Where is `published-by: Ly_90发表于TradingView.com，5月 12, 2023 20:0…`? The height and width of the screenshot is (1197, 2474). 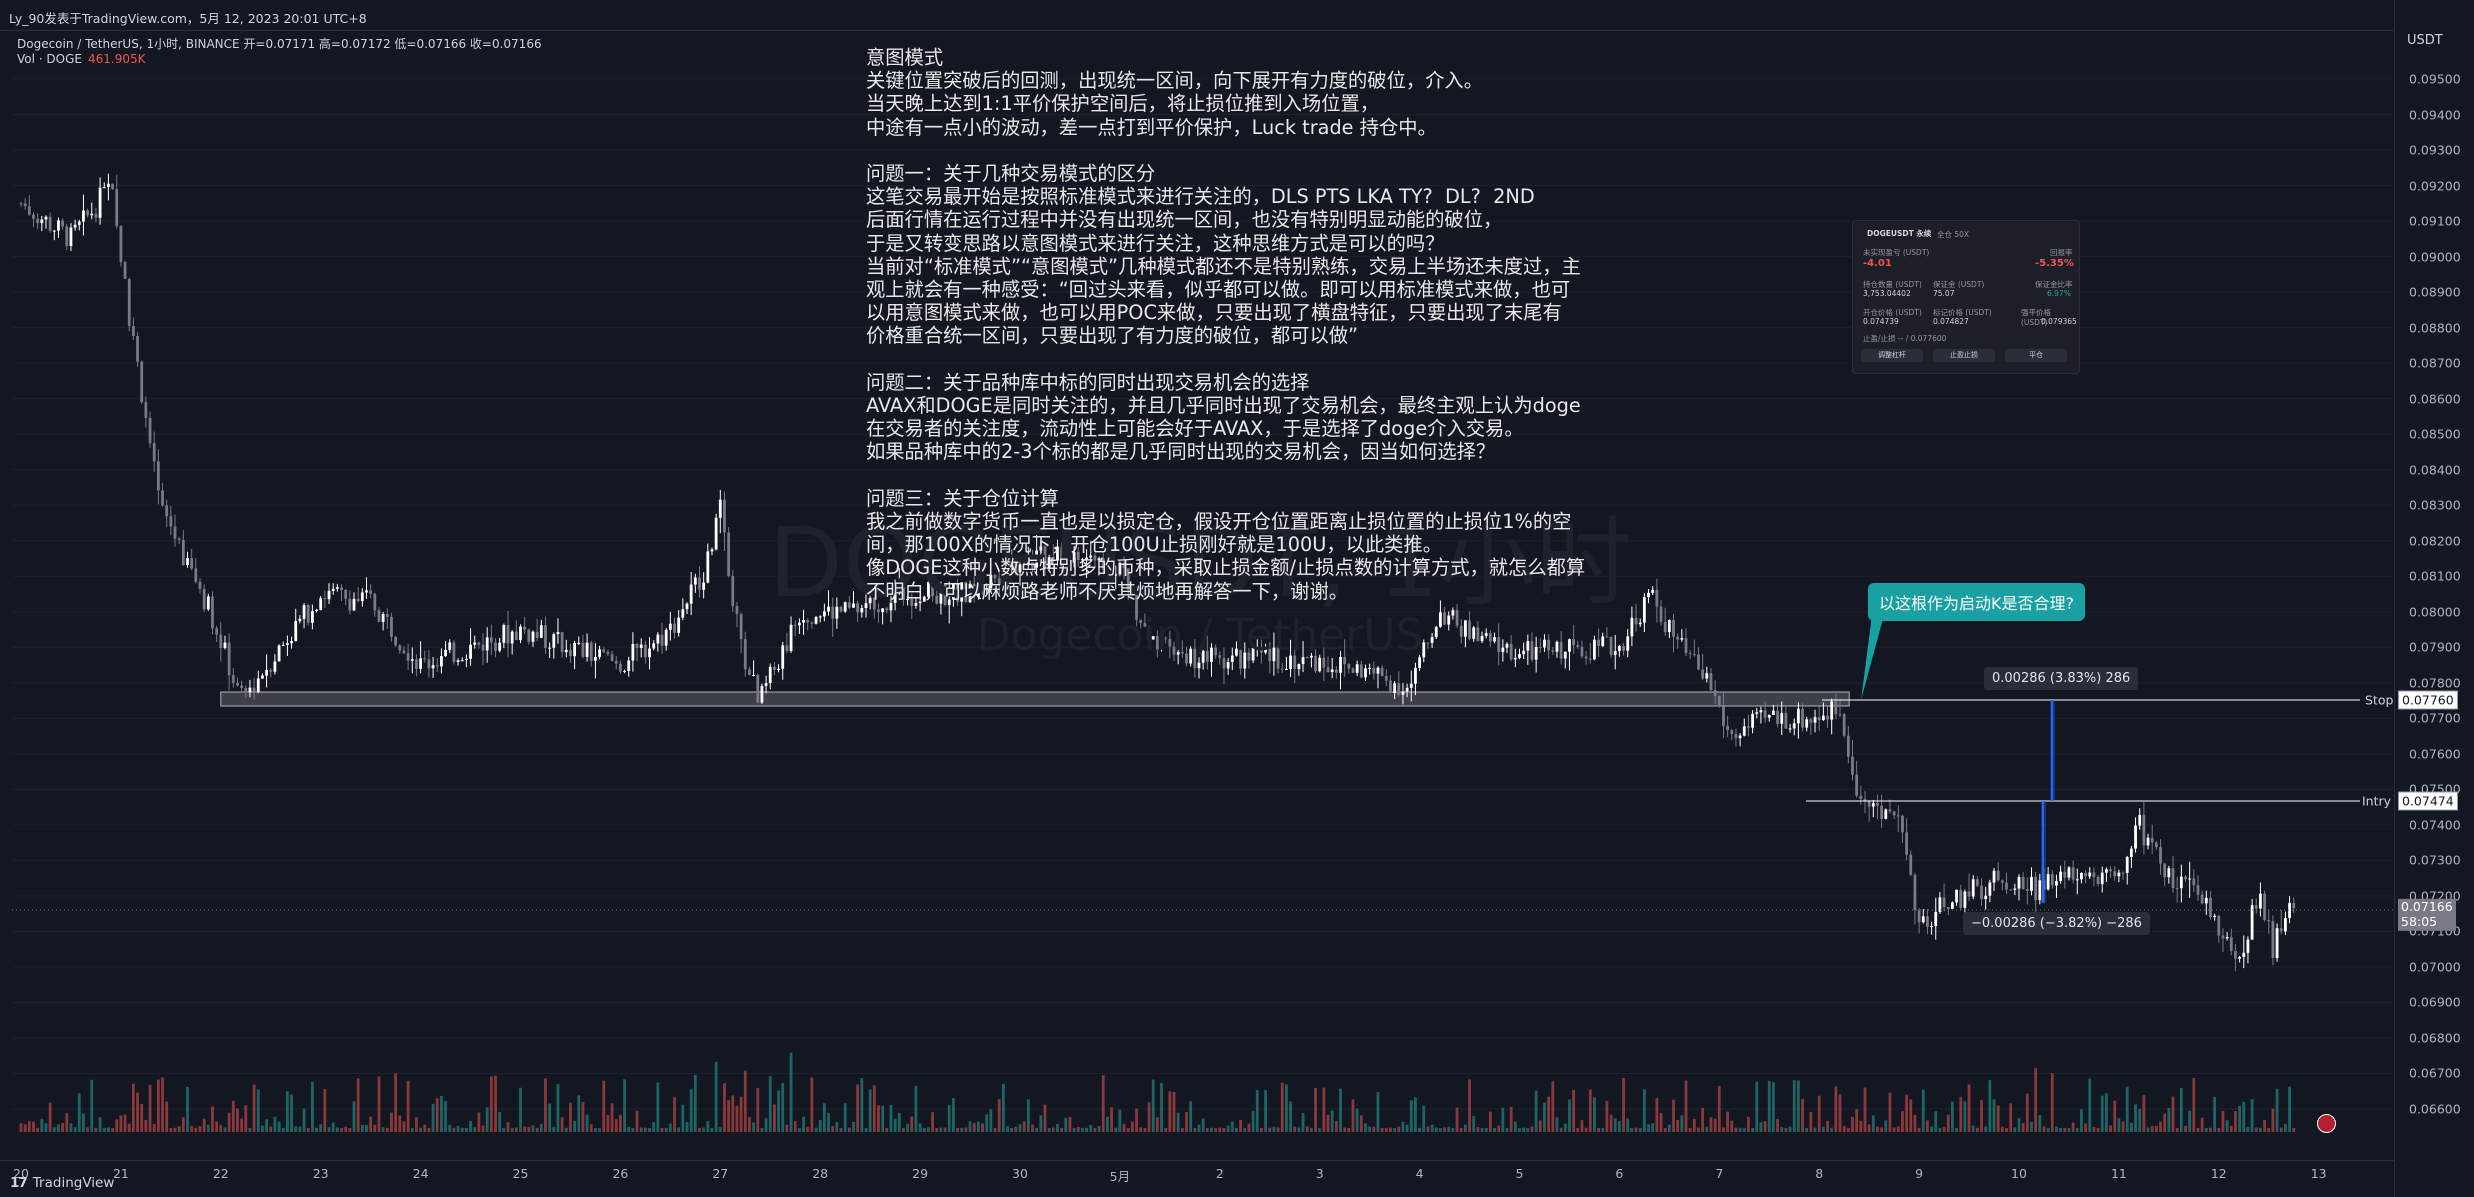
published-by: Ly_90发表于TradingView.com，5月 12, 2023 20:0… is located at coordinates (188, 18).